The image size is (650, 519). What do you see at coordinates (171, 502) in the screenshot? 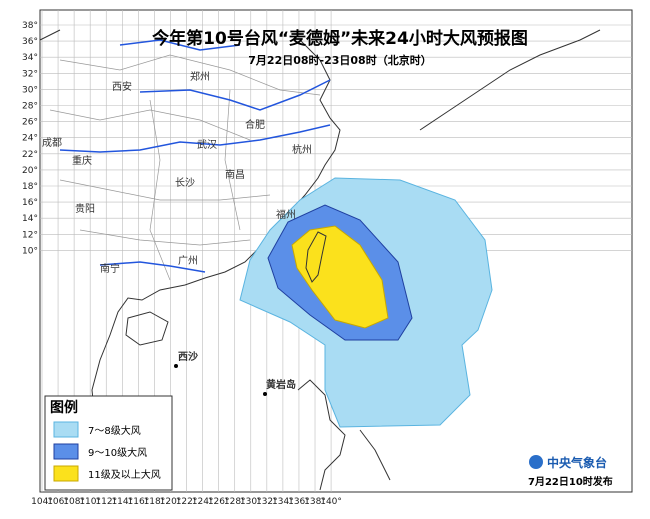
I see `lon-label: 120°` at bounding box center [171, 502].